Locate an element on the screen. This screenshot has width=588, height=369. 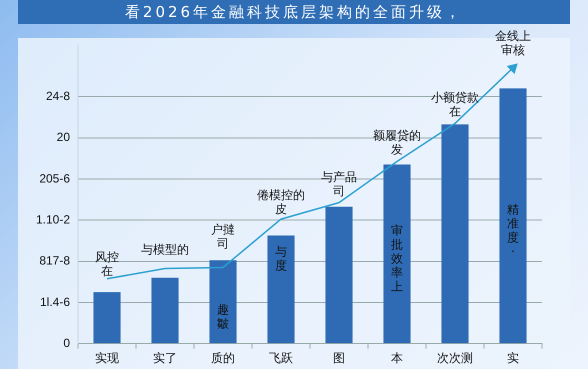
annotation: 倦模控的皮 is located at coordinates (281, 202).